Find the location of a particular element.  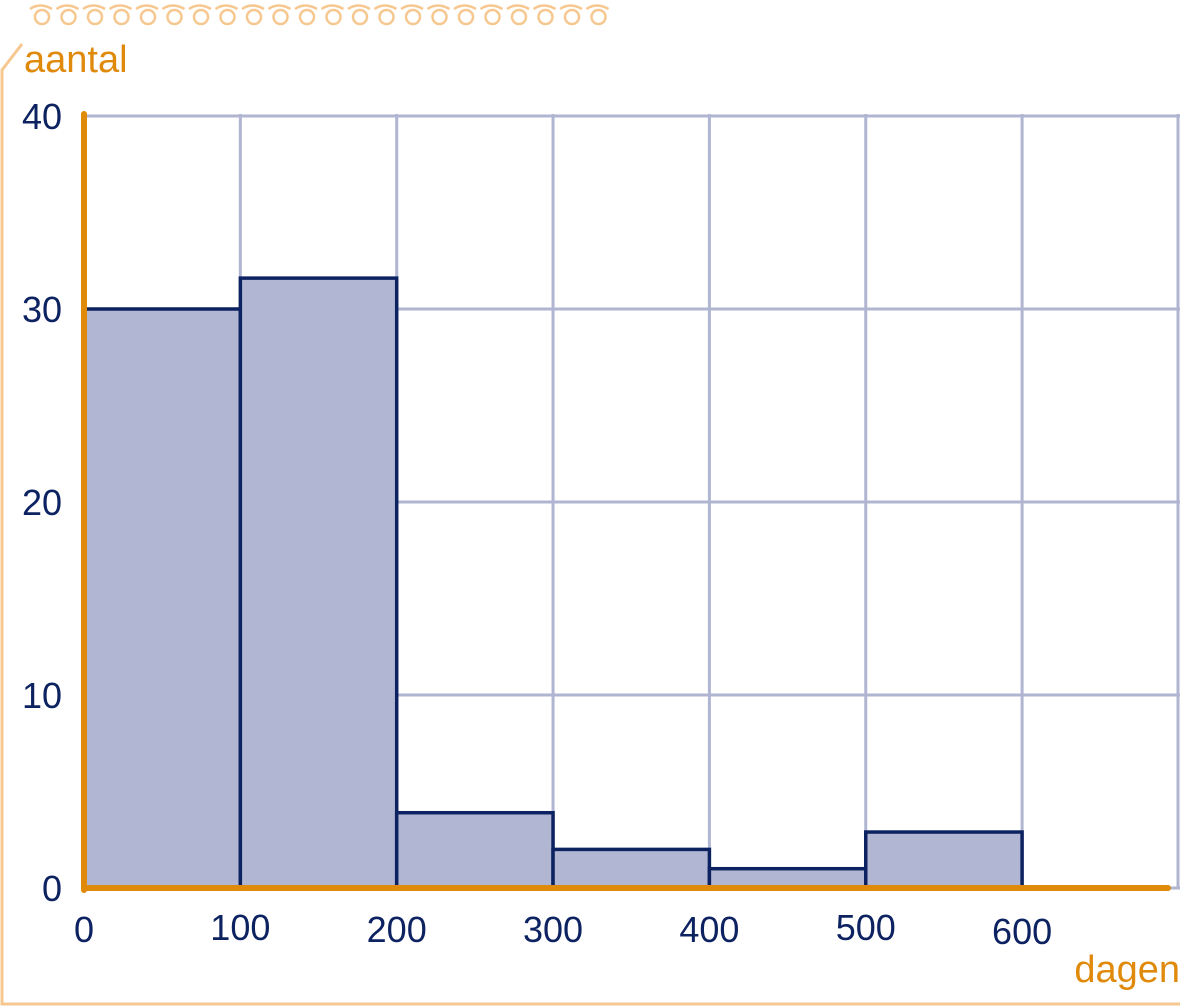

x-tick-label: 0 is located at coordinates (84, 929).